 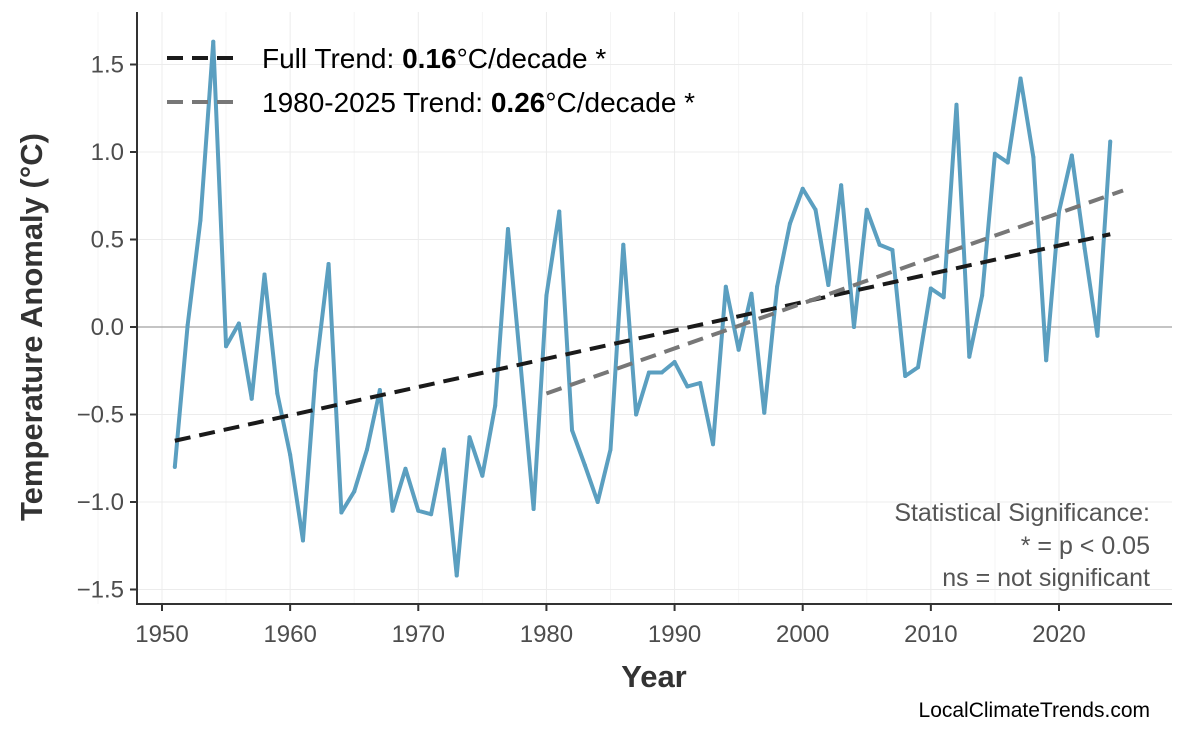 What do you see at coordinates (674, 634) in the screenshot?
I see `x-tick-label: 1990` at bounding box center [674, 634].